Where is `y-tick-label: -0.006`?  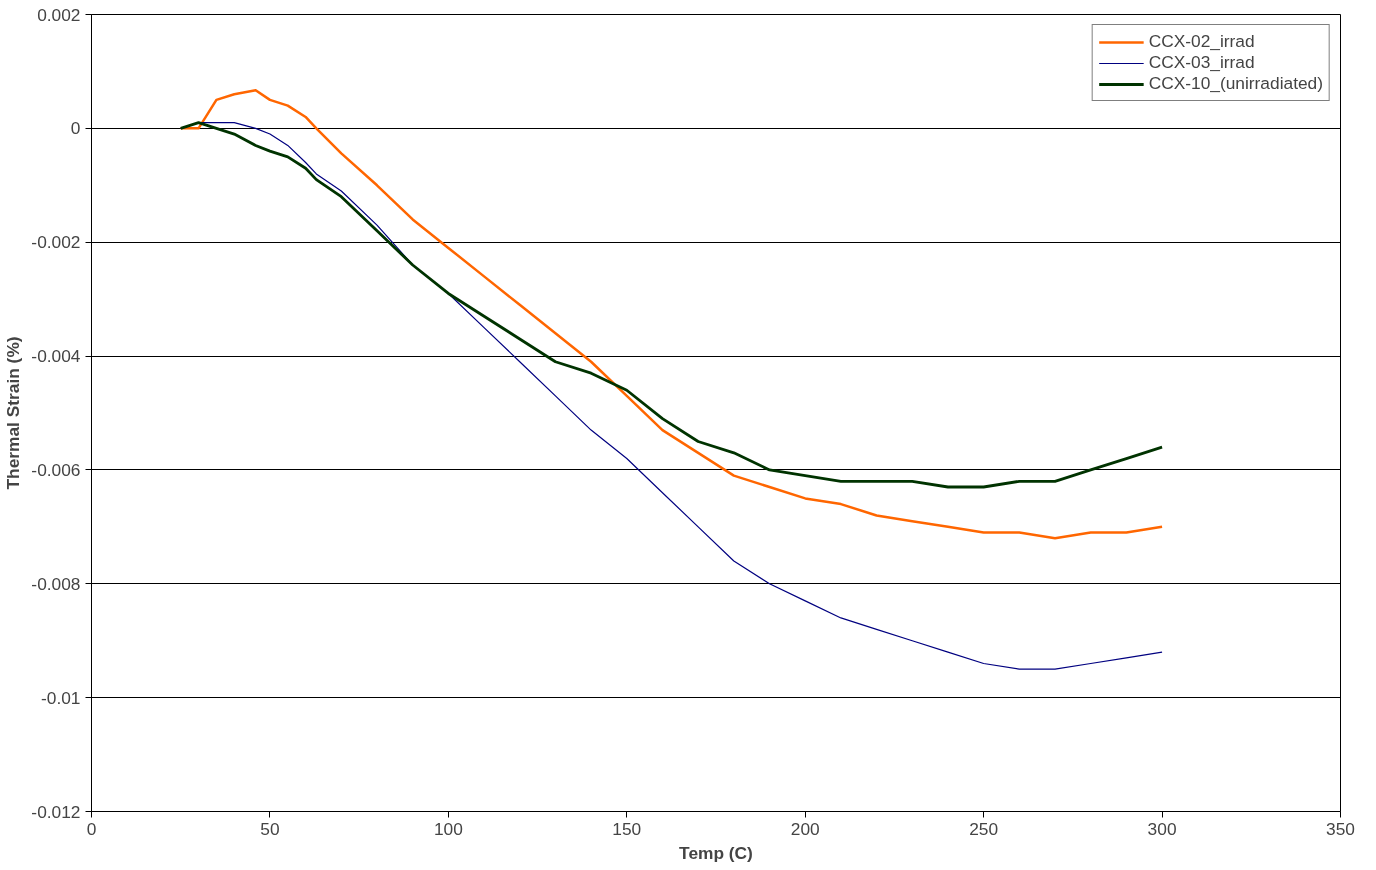
y-tick-label: -0.006 is located at coordinates (56, 469).